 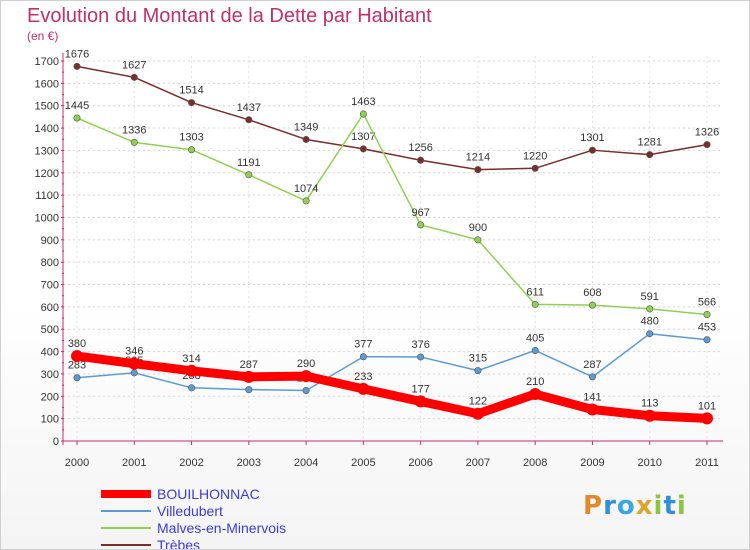 What do you see at coordinates (363, 345) in the screenshot?
I see `data-label: 377` at bounding box center [363, 345].